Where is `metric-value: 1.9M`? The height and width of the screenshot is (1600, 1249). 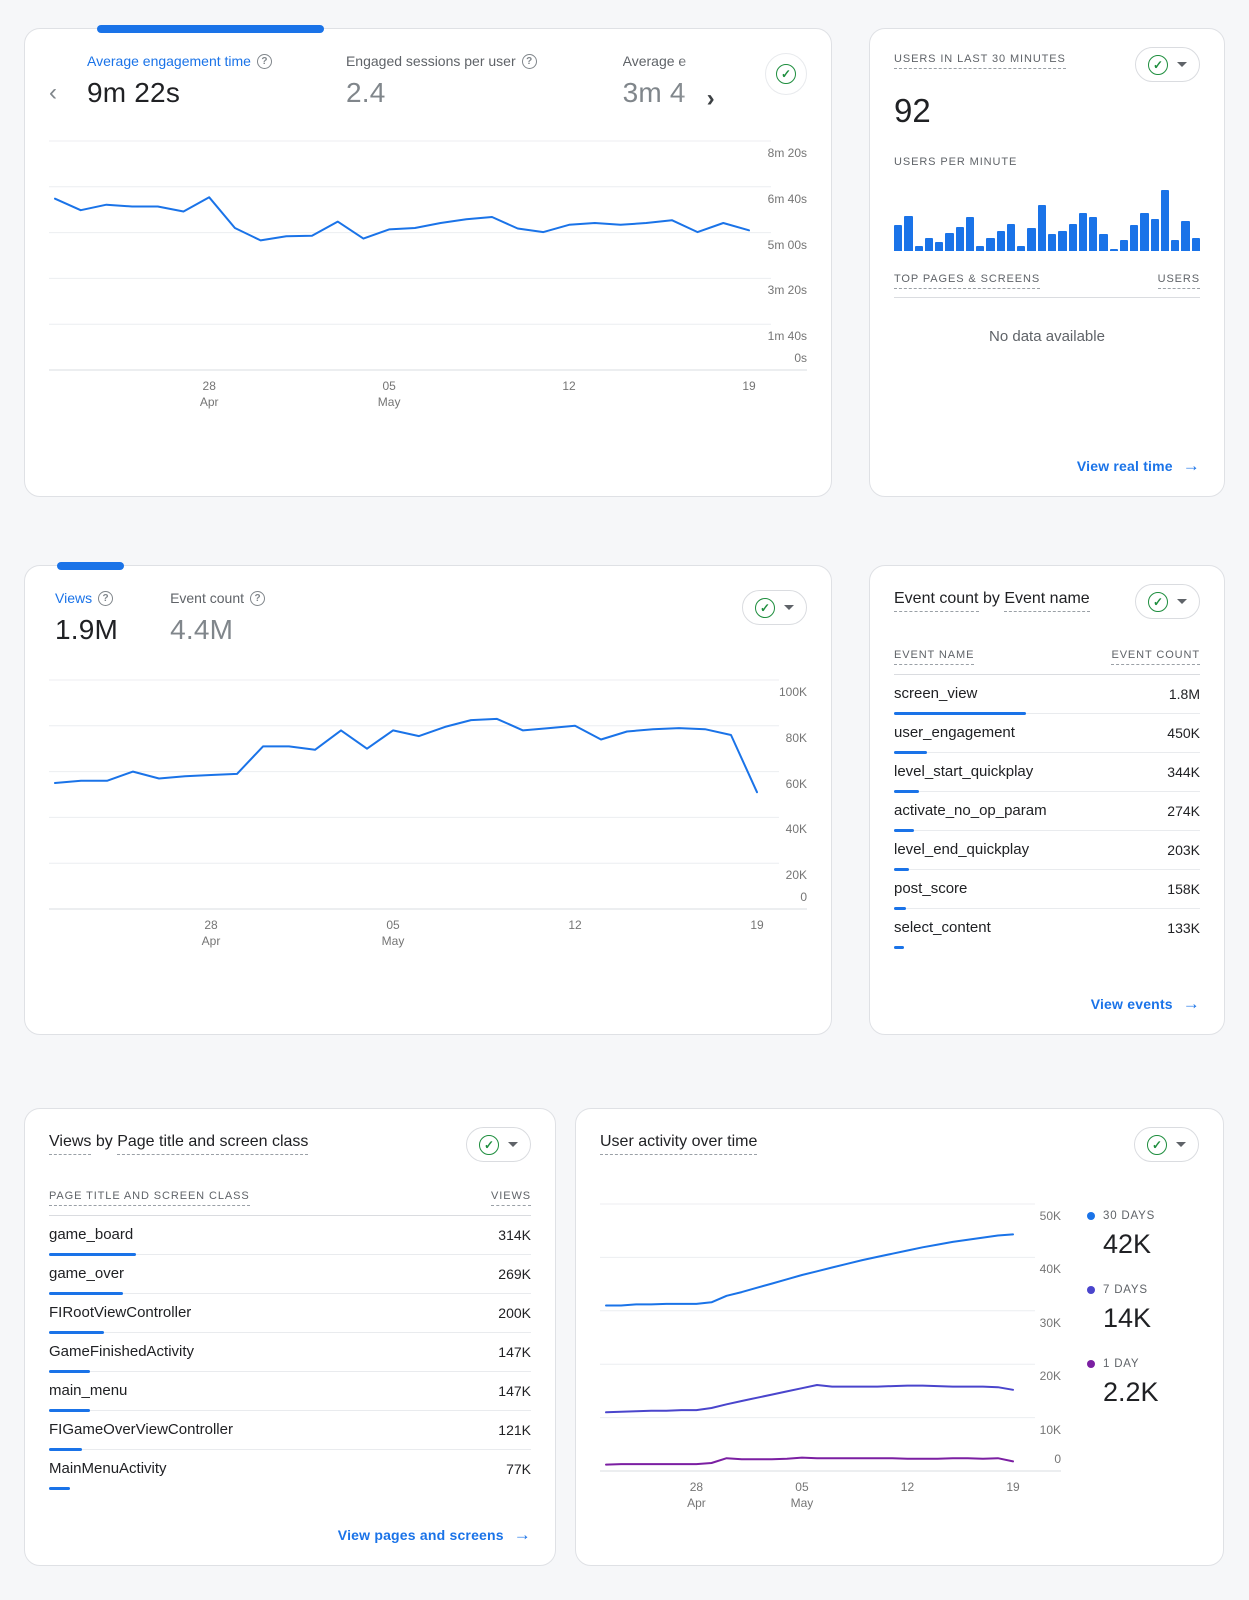 metric-value: 1.9M is located at coordinates (87, 629).